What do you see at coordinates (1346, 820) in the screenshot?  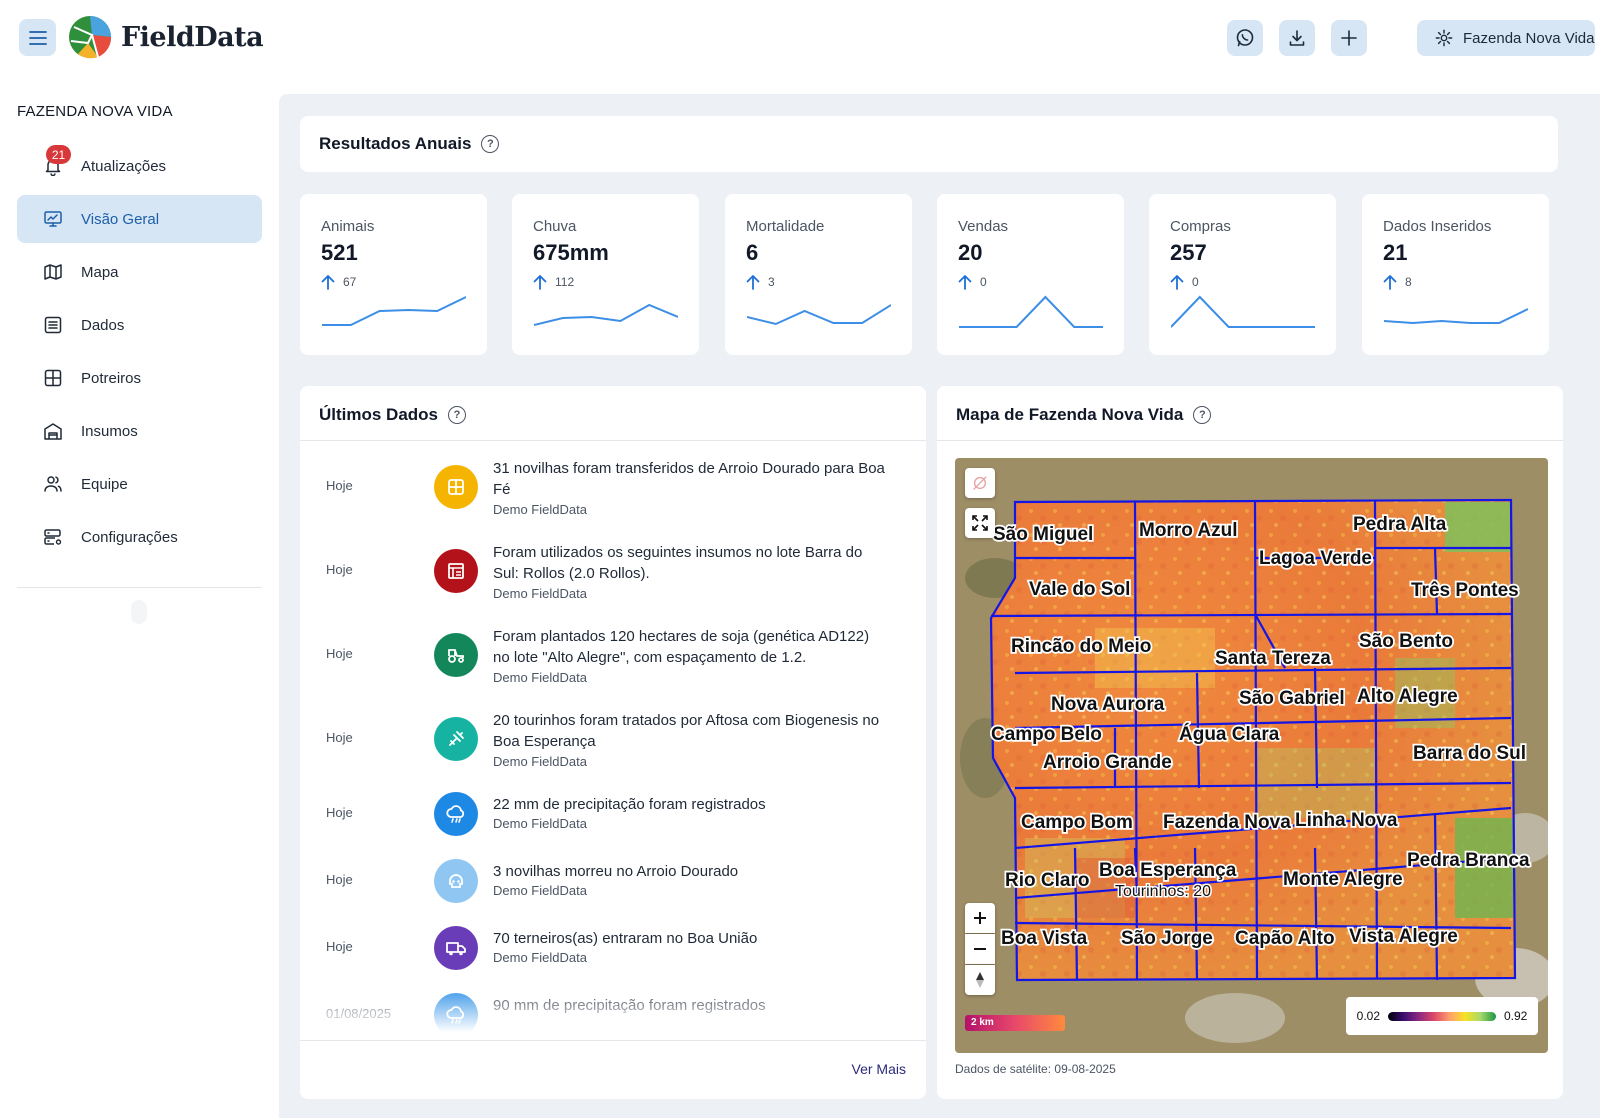 I see `paddock-label: Linha Nova` at bounding box center [1346, 820].